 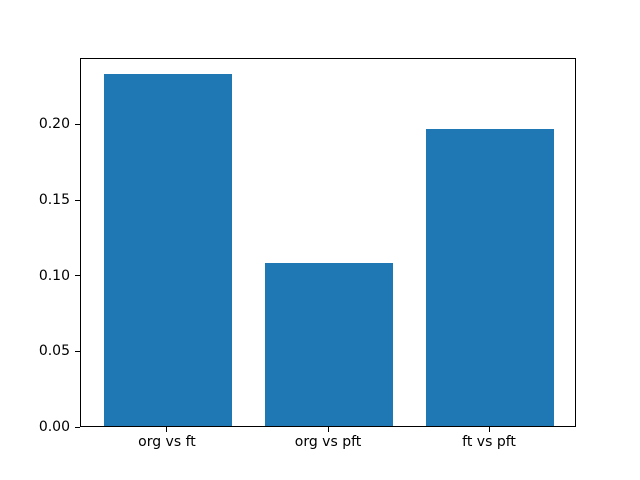 What do you see at coordinates (168, 250) in the screenshot?
I see `bar-org-vs-ft` at bounding box center [168, 250].